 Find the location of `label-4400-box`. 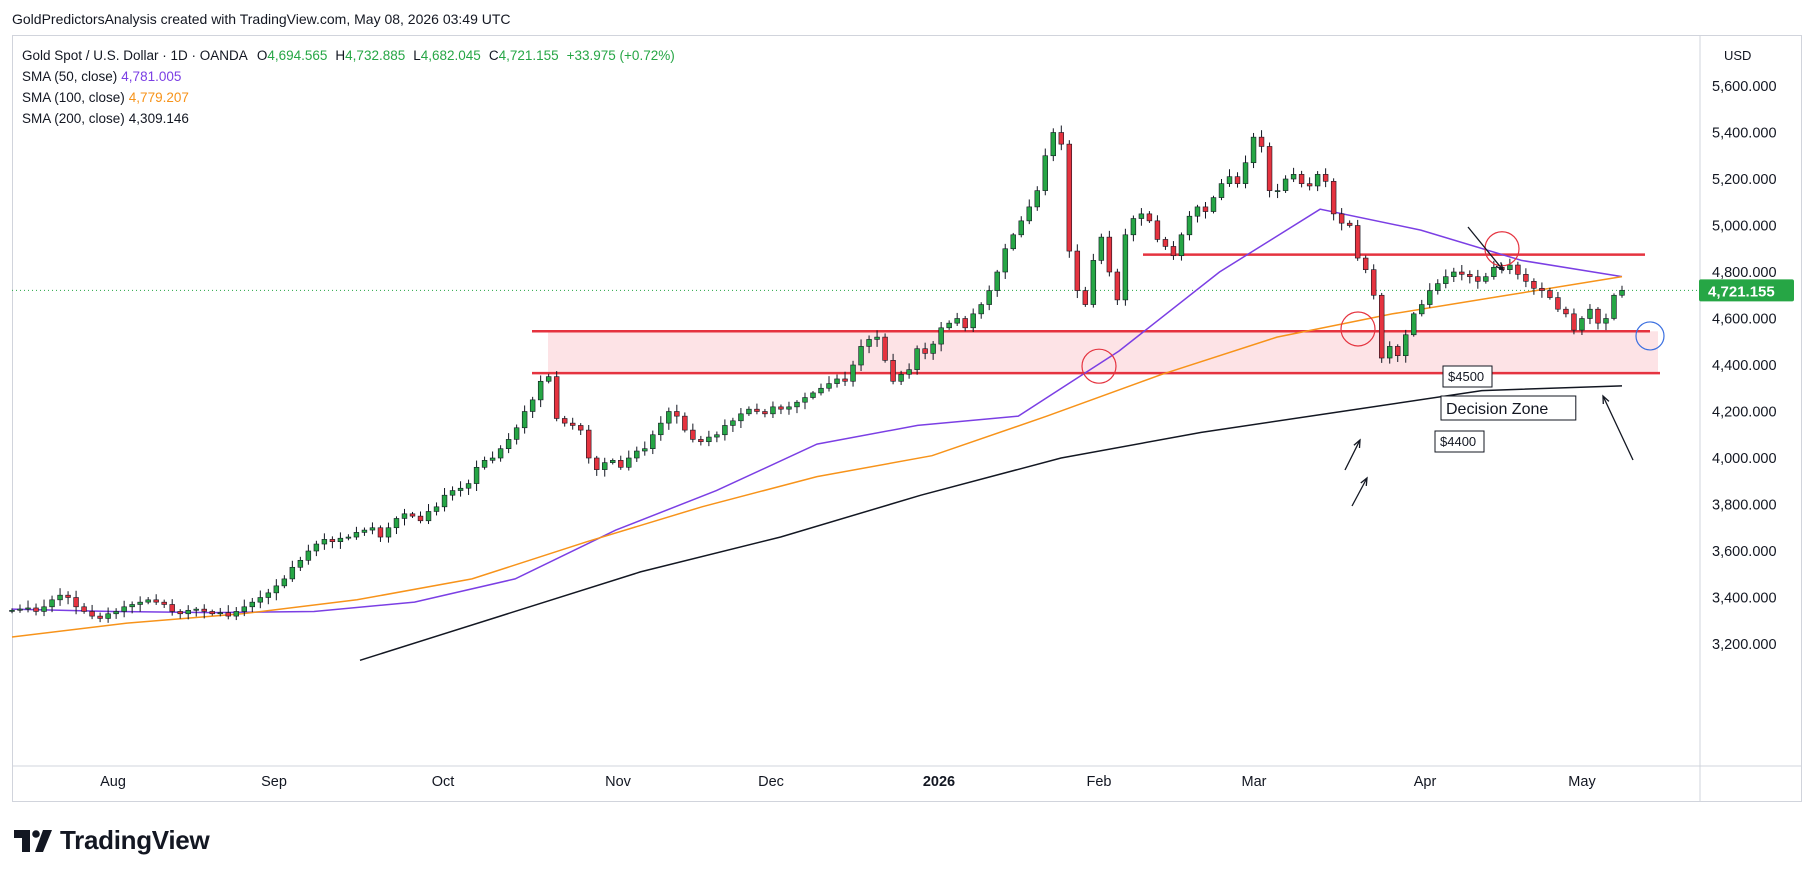

label-4400-box is located at coordinates (1459, 441).